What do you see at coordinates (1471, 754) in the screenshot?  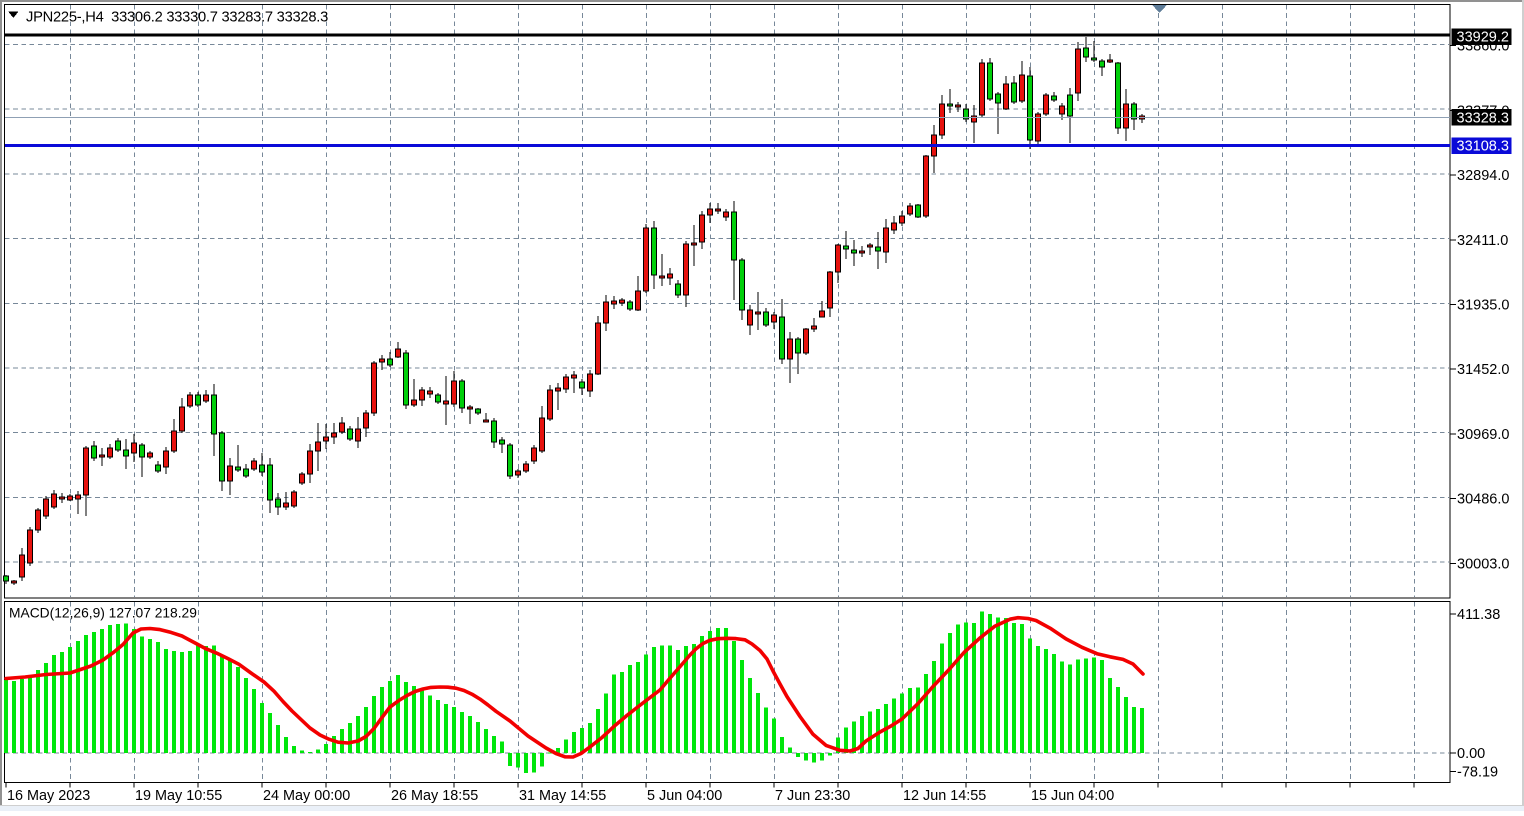 I see `svg-text: 0.00` at bounding box center [1471, 754].